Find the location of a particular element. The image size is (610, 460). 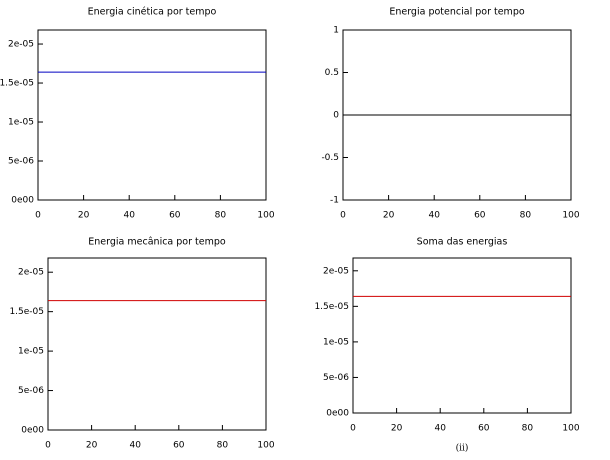

chart-title: Energia potencial por tempo is located at coordinates (457, 12).